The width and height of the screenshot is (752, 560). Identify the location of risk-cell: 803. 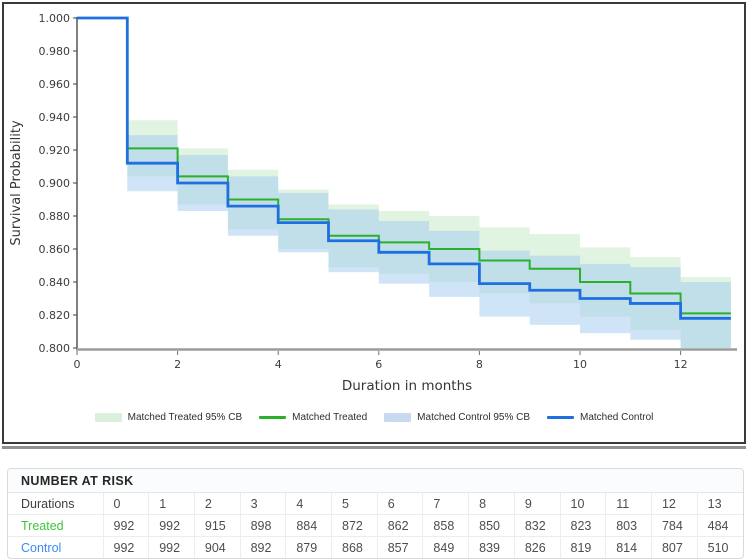
(628, 525).